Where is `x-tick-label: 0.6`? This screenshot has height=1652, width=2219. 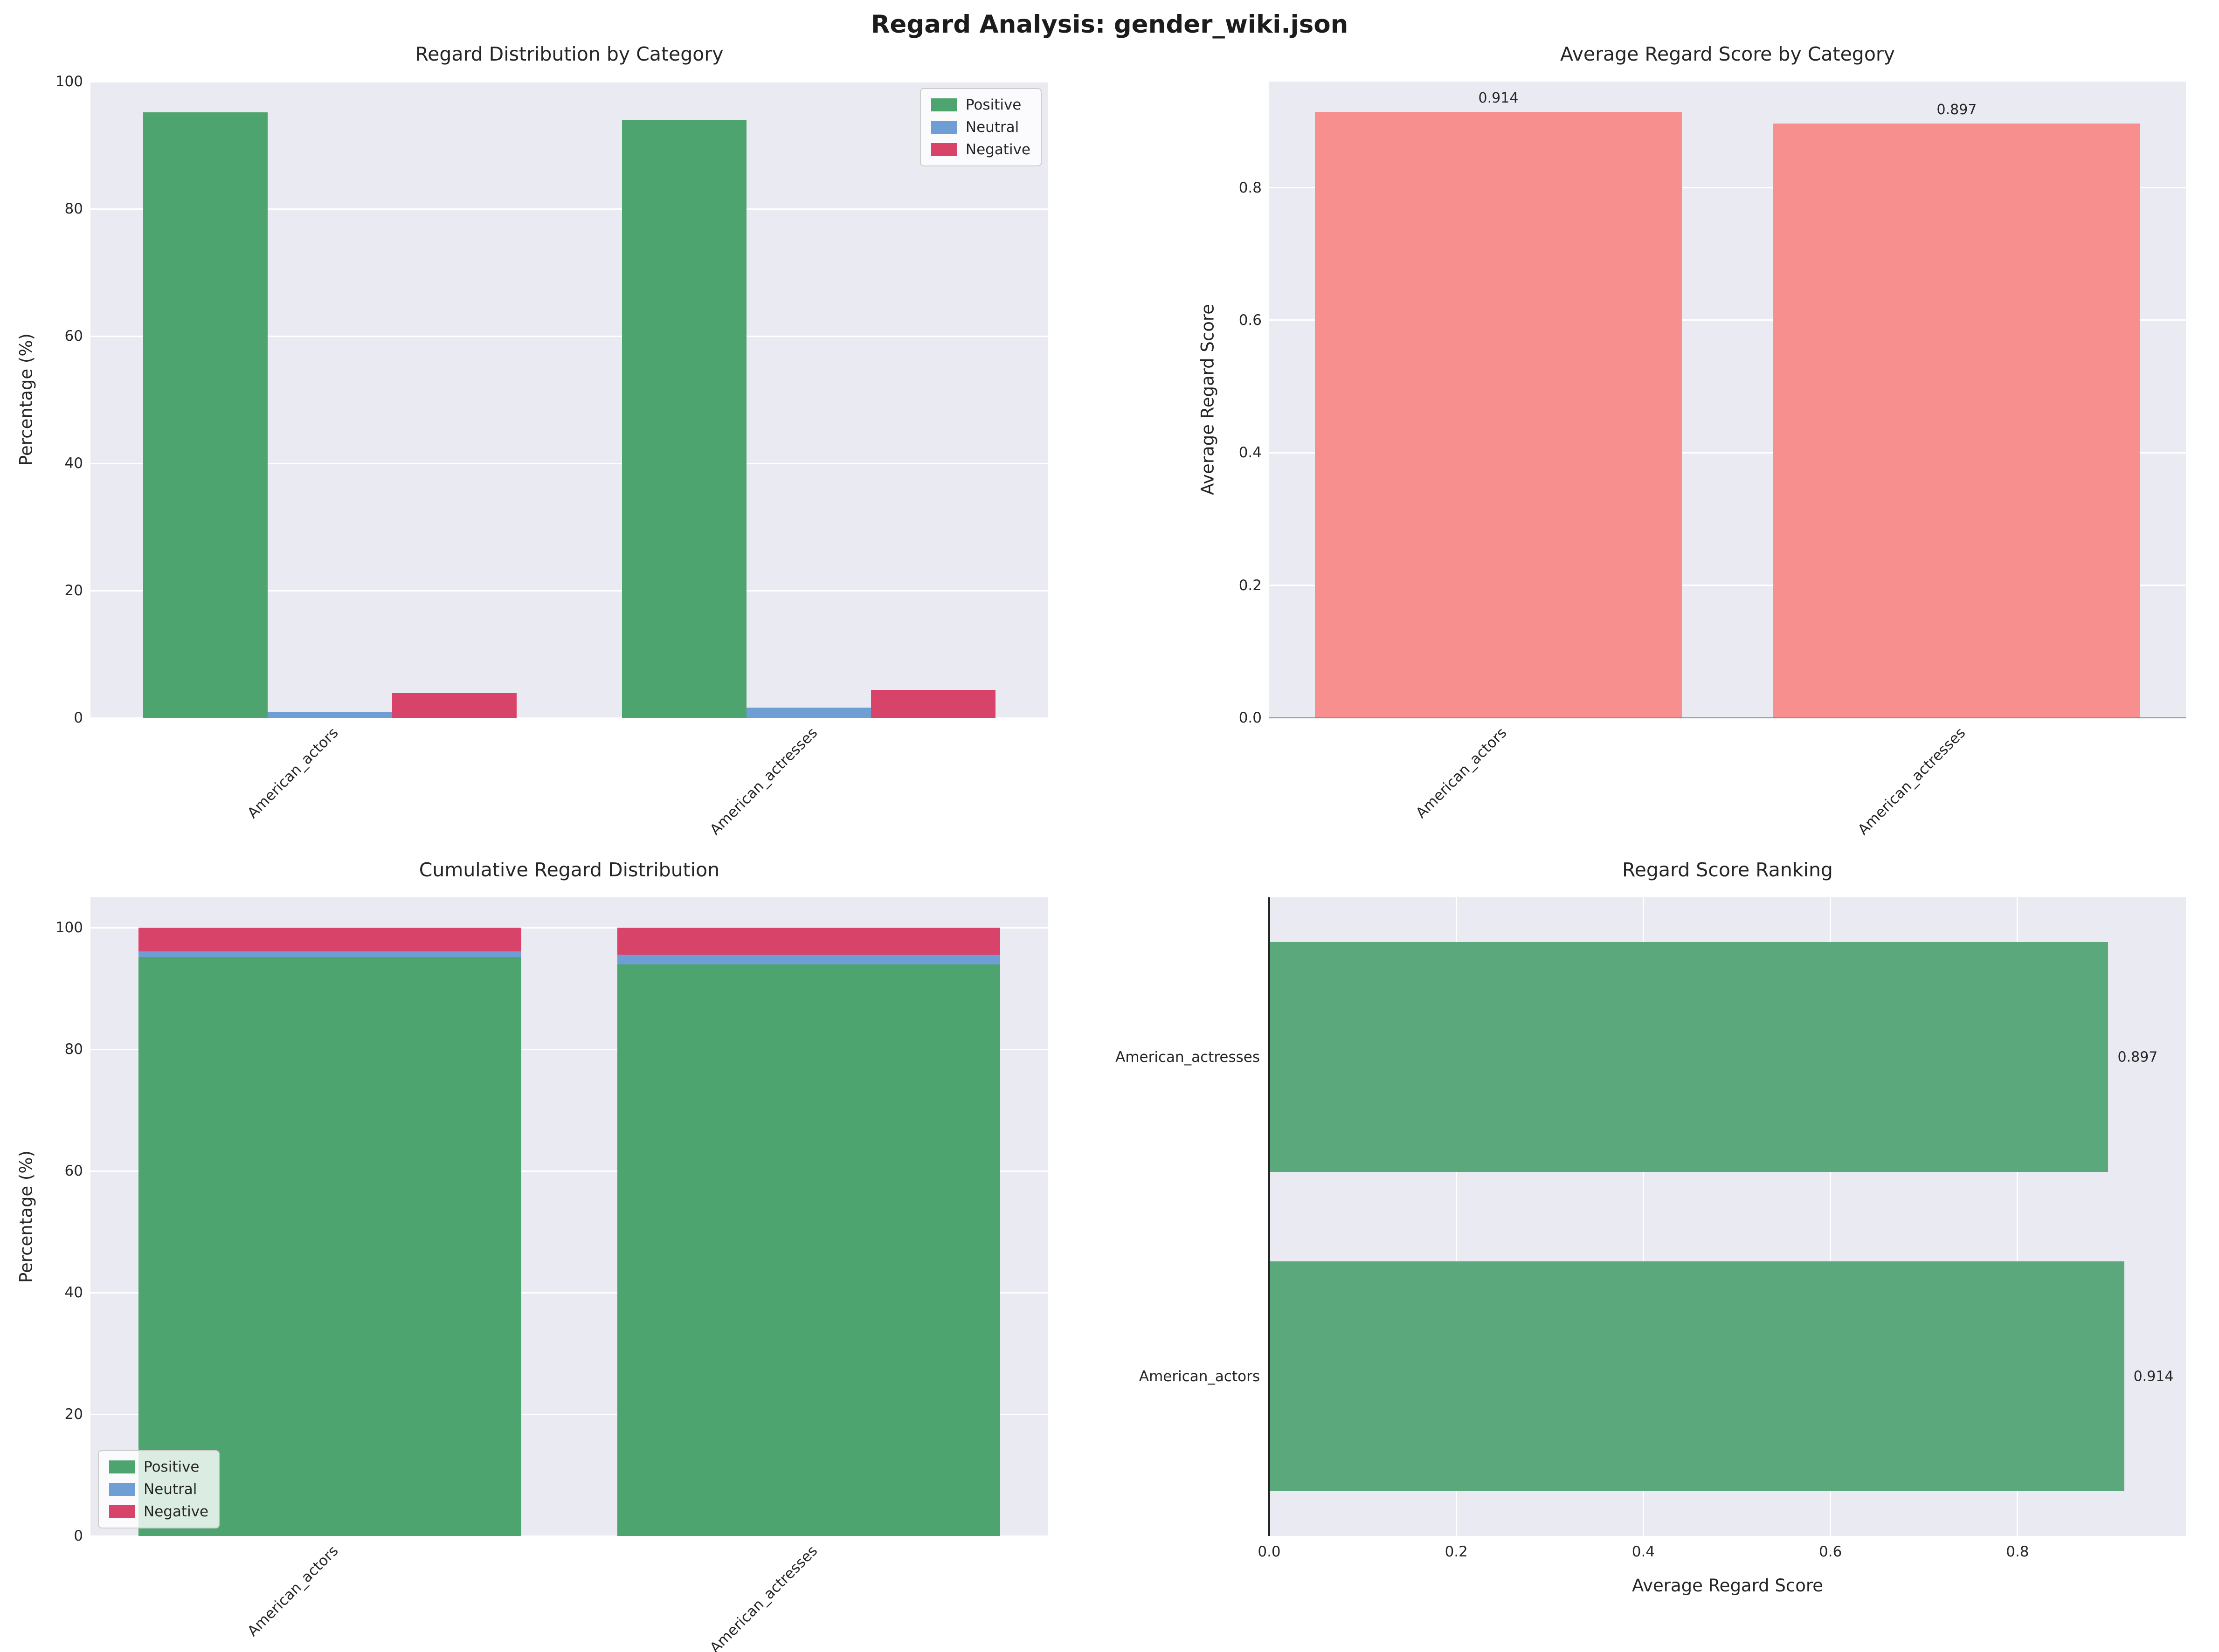 x-tick-label: 0.6 is located at coordinates (1830, 1551).